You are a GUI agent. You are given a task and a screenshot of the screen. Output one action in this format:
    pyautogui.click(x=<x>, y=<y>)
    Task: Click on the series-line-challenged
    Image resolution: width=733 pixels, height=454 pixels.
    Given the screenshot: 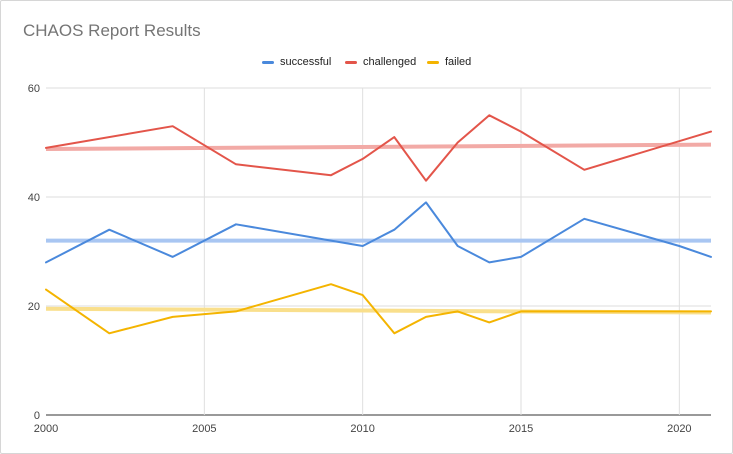 What is the action you would take?
    pyautogui.click(x=378, y=148)
    